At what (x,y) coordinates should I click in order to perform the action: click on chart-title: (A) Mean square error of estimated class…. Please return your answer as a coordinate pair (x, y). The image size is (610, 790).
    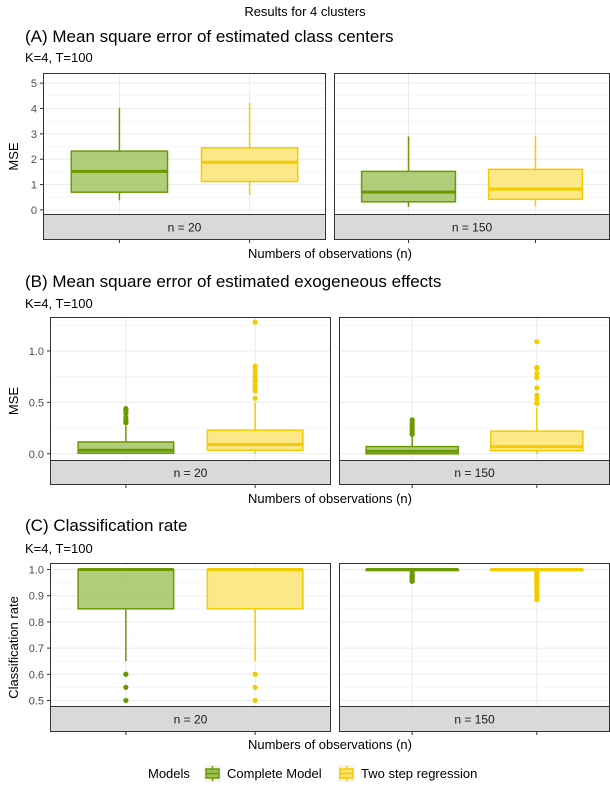
    Looking at the image, I should click on (209, 36).